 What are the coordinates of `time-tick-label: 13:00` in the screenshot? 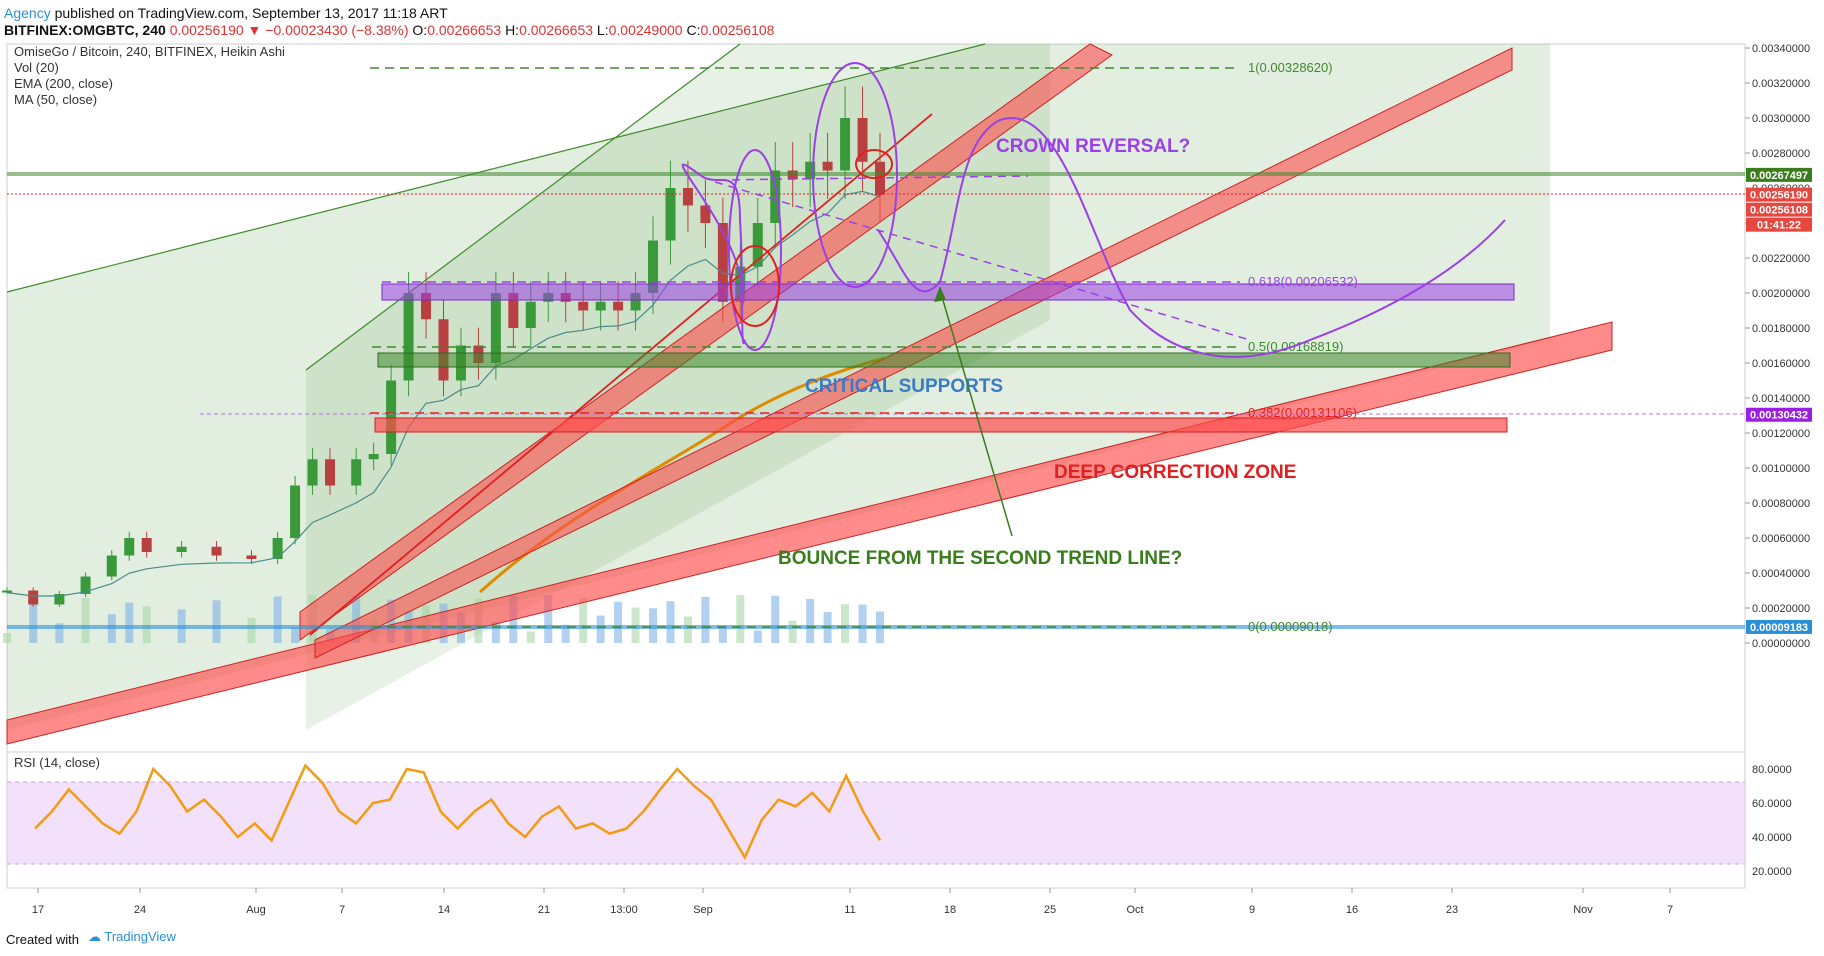 It's located at (624, 910).